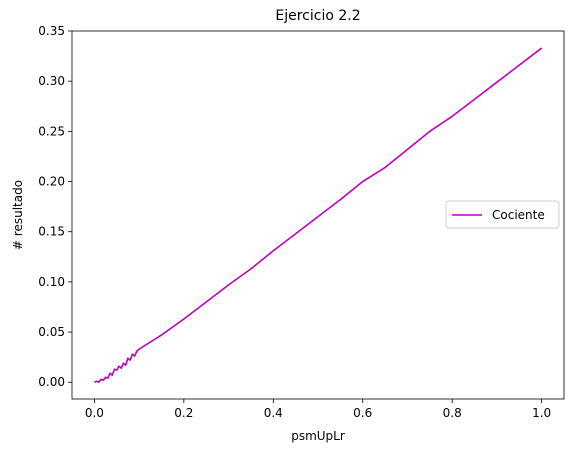 This screenshot has height=453, width=579. Describe the element at coordinates (51, 332) in the screenshot. I see `y-tick-label: 0.05` at that location.